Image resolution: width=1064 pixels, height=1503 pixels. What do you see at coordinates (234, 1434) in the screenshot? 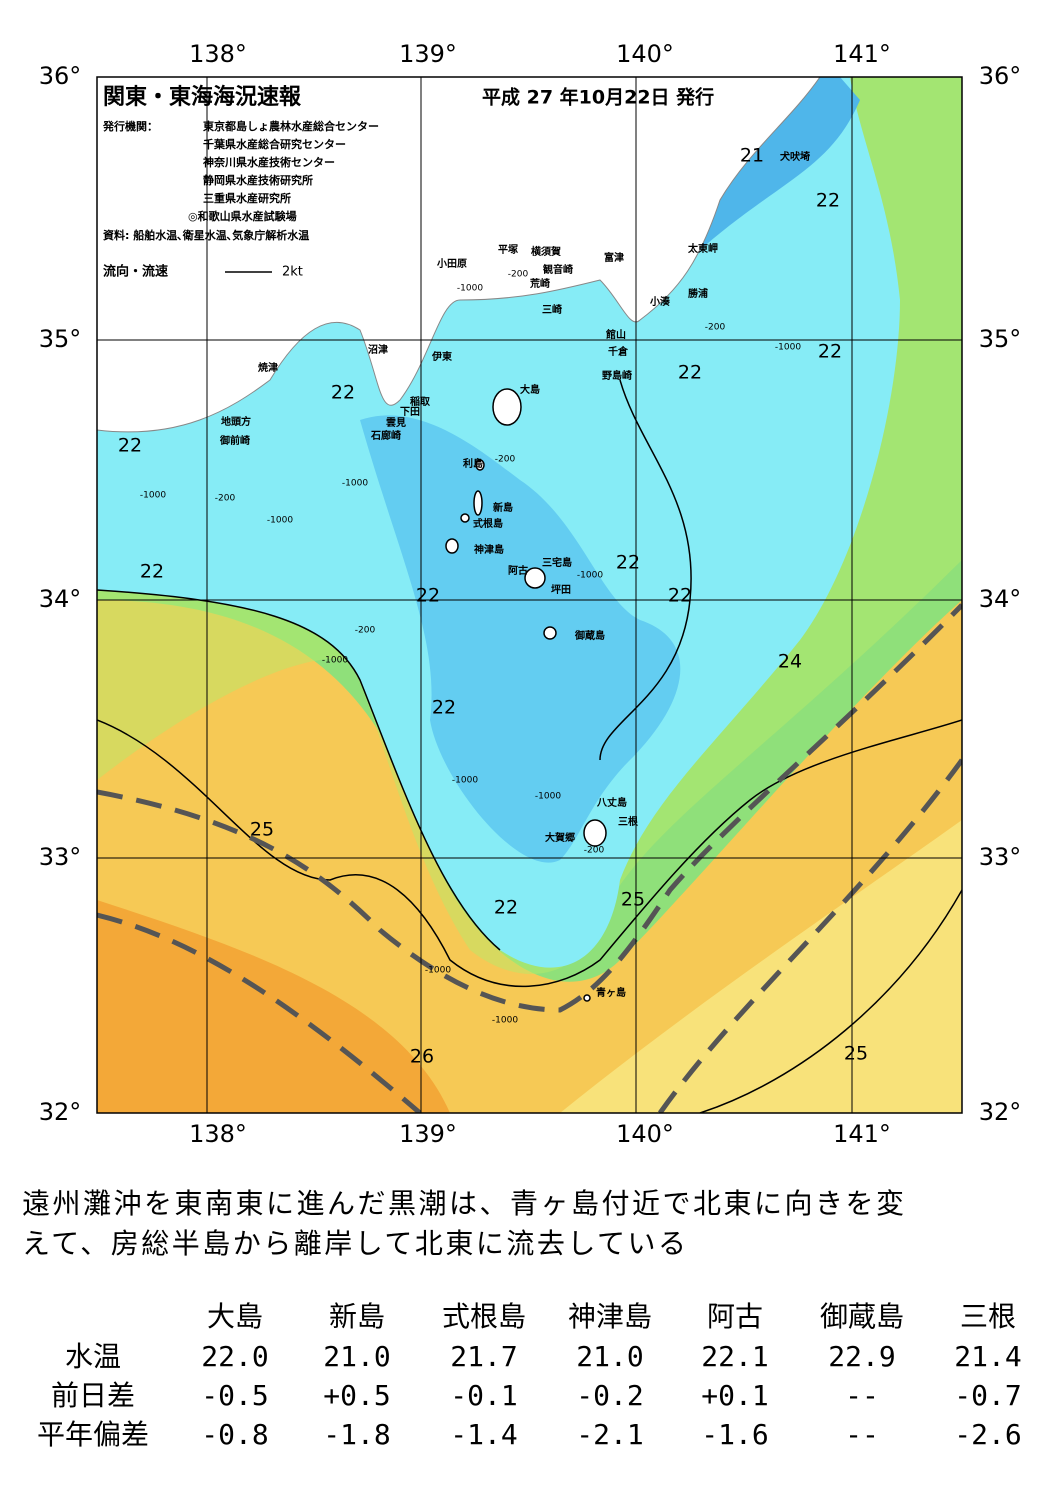
I see `table-cell: -0.8` at bounding box center [234, 1434].